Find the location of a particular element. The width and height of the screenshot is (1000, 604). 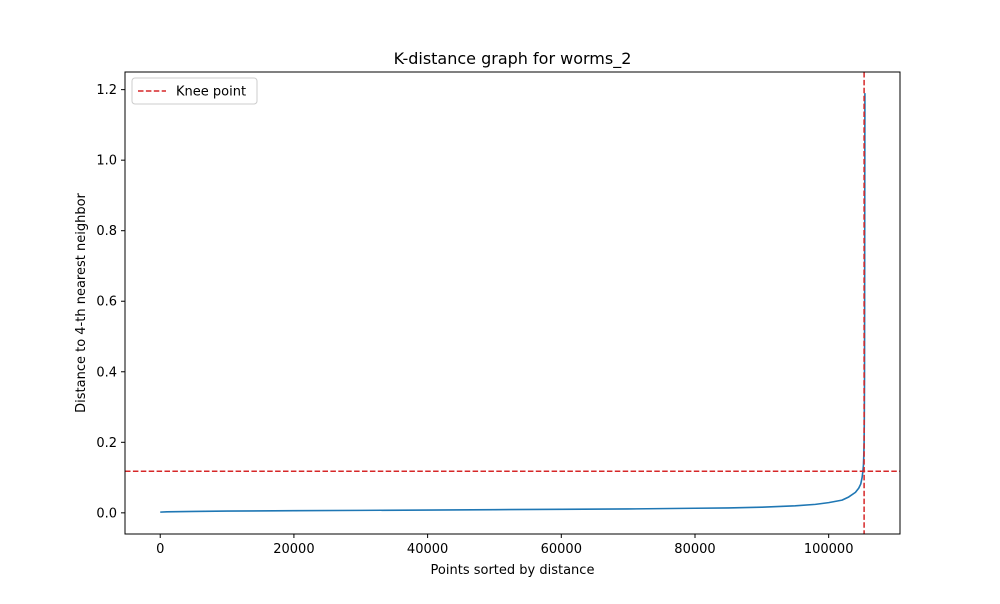

y-axis-ticks: 0.0 0.2 0.4 0.6 0.8 1.0 1.2 is located at coordinates (110, 302).